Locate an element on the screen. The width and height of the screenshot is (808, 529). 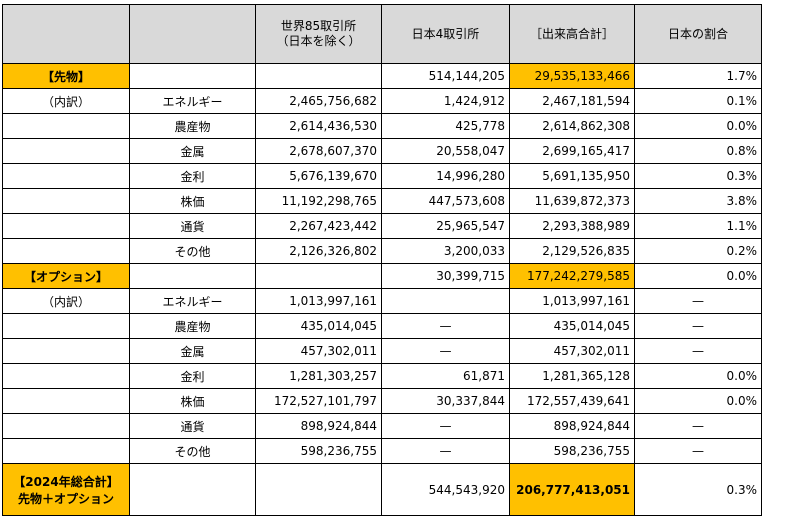
options-category: 金属 is located at coordinates (192, 351).